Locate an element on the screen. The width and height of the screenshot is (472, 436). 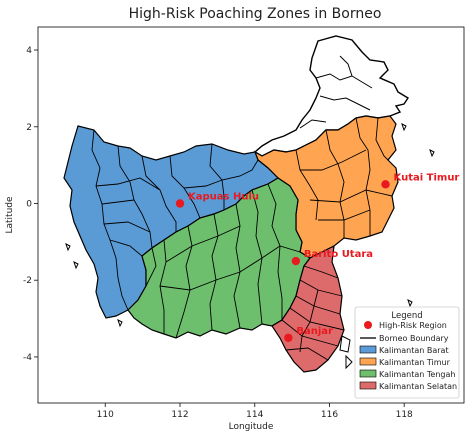
region-kalimantan-timur-districts is located at coordinates (344, 177).